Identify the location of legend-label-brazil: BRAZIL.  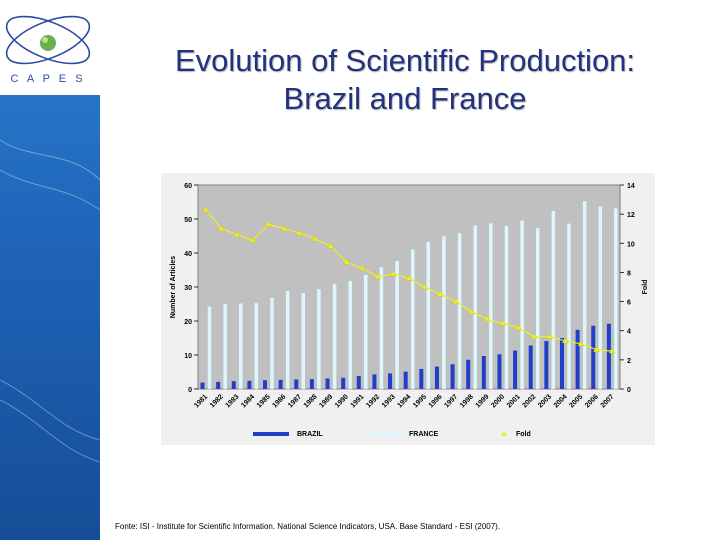
(310, 434).